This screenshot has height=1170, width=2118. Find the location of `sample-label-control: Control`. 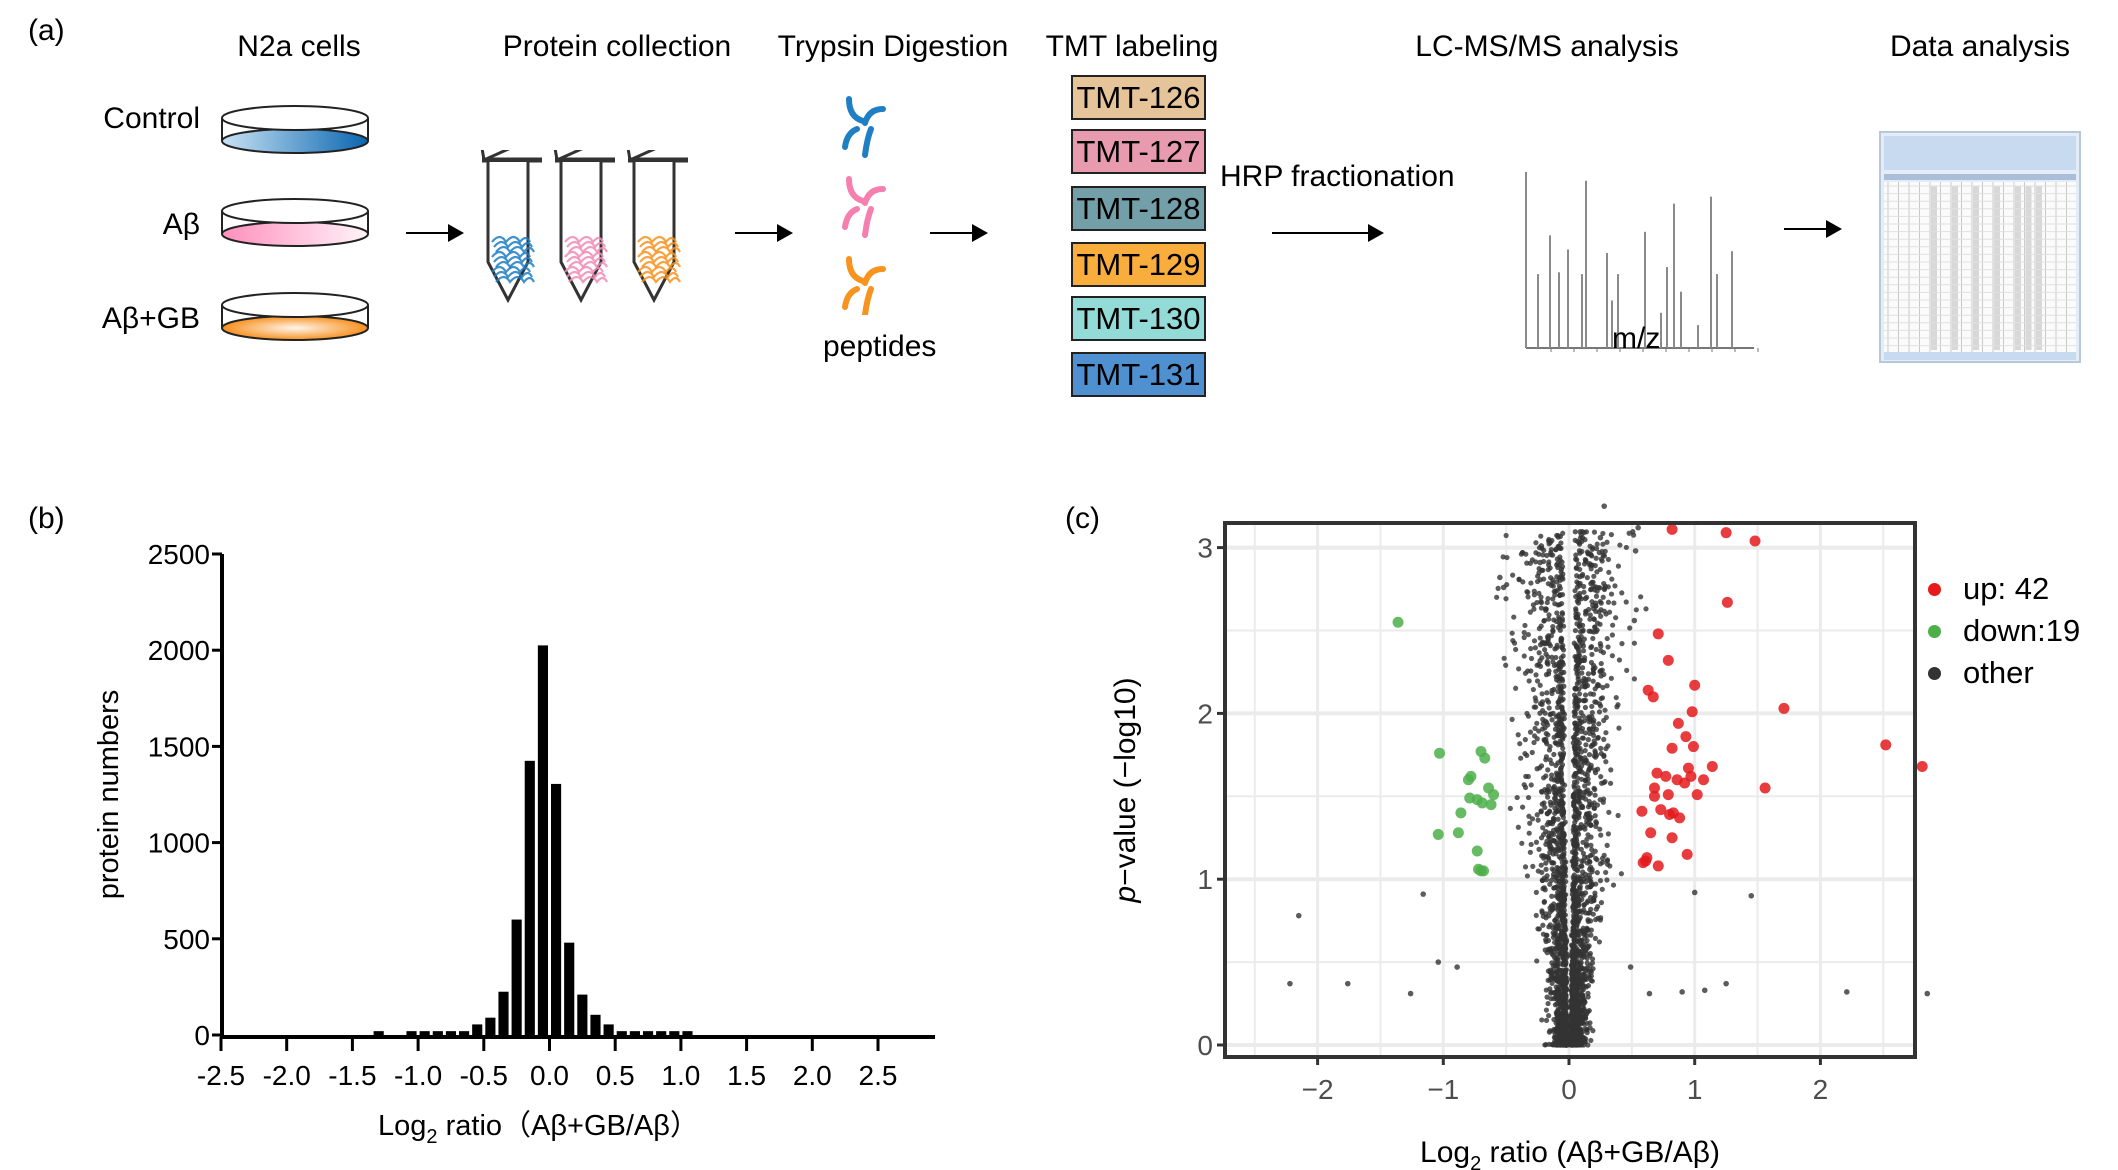

sample-label-control: Control is located at coordinates (151, 118).